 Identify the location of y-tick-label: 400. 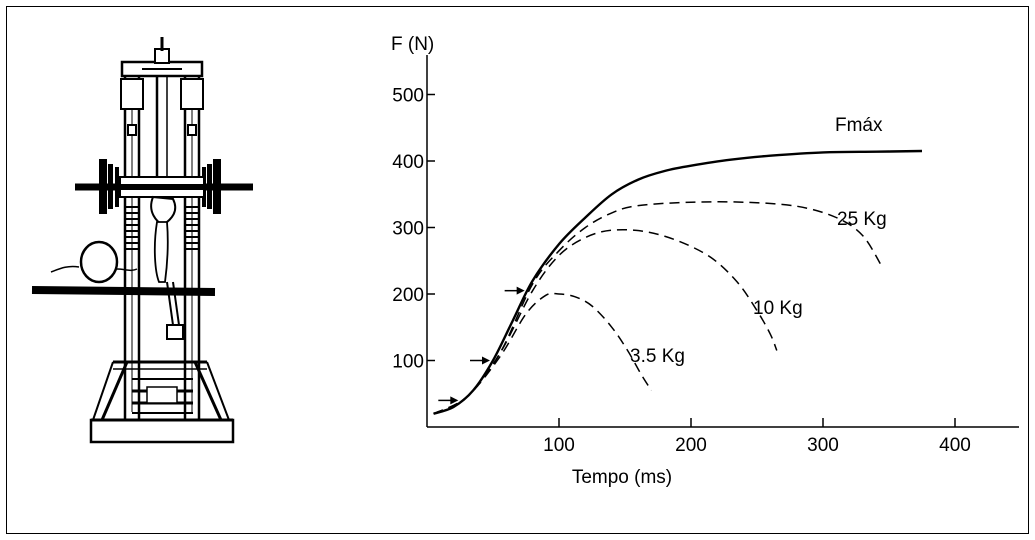
(408, 162).